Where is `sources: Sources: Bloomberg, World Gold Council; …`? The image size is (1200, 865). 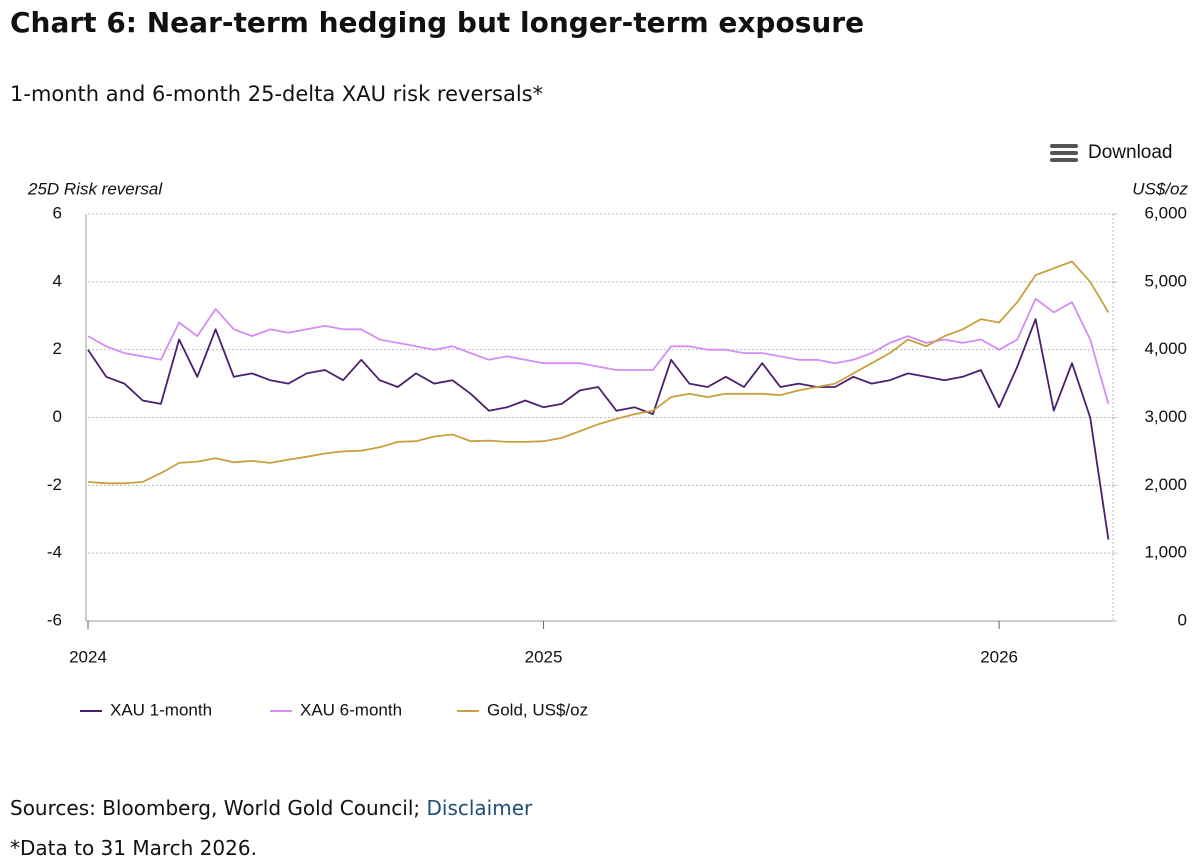
sources: Sources: Bloomberg, World Gold Council; … is located at coordinates (271, 808).